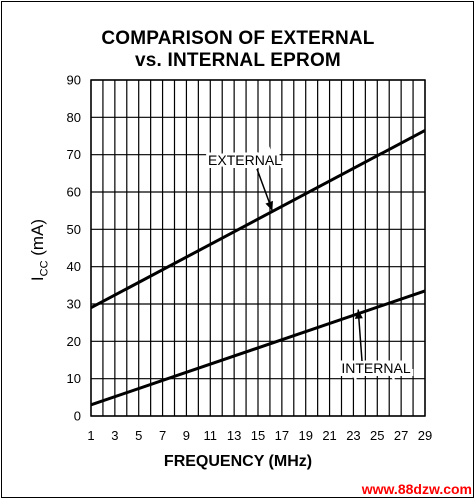  Describe the element at coordinates (37, 239) in the screenshot. I see `y-axis-label-unit: (mA)` at that location.